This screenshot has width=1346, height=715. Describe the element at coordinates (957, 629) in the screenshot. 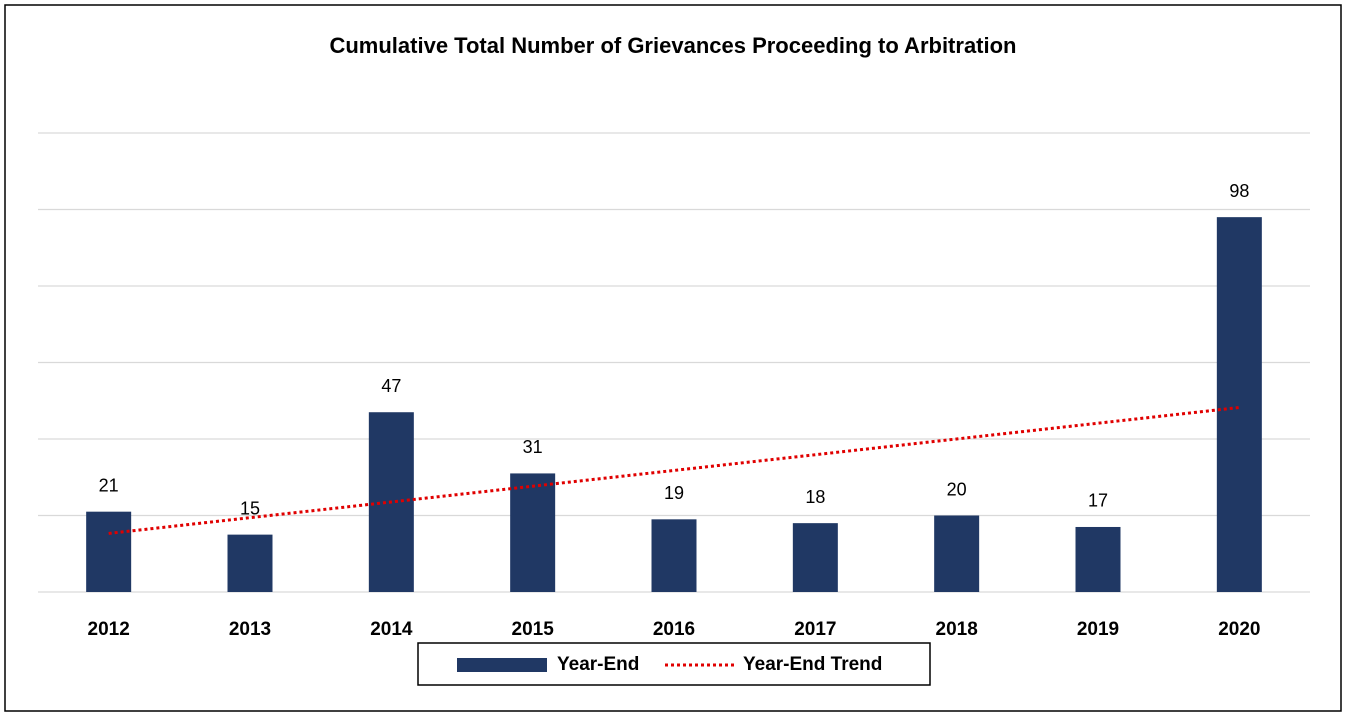

I see `x-tick-label: 2018` at that location.